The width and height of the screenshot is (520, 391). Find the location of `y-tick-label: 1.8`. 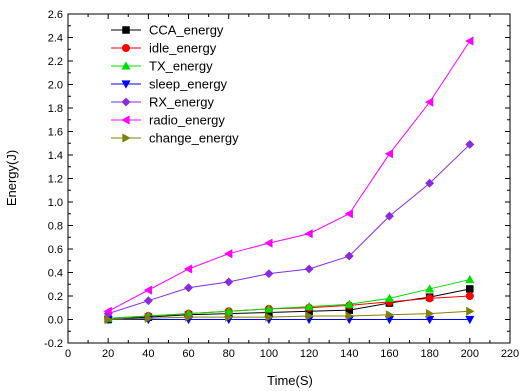

y-tick-label: 1.8 is located at coordinates (55, 109).